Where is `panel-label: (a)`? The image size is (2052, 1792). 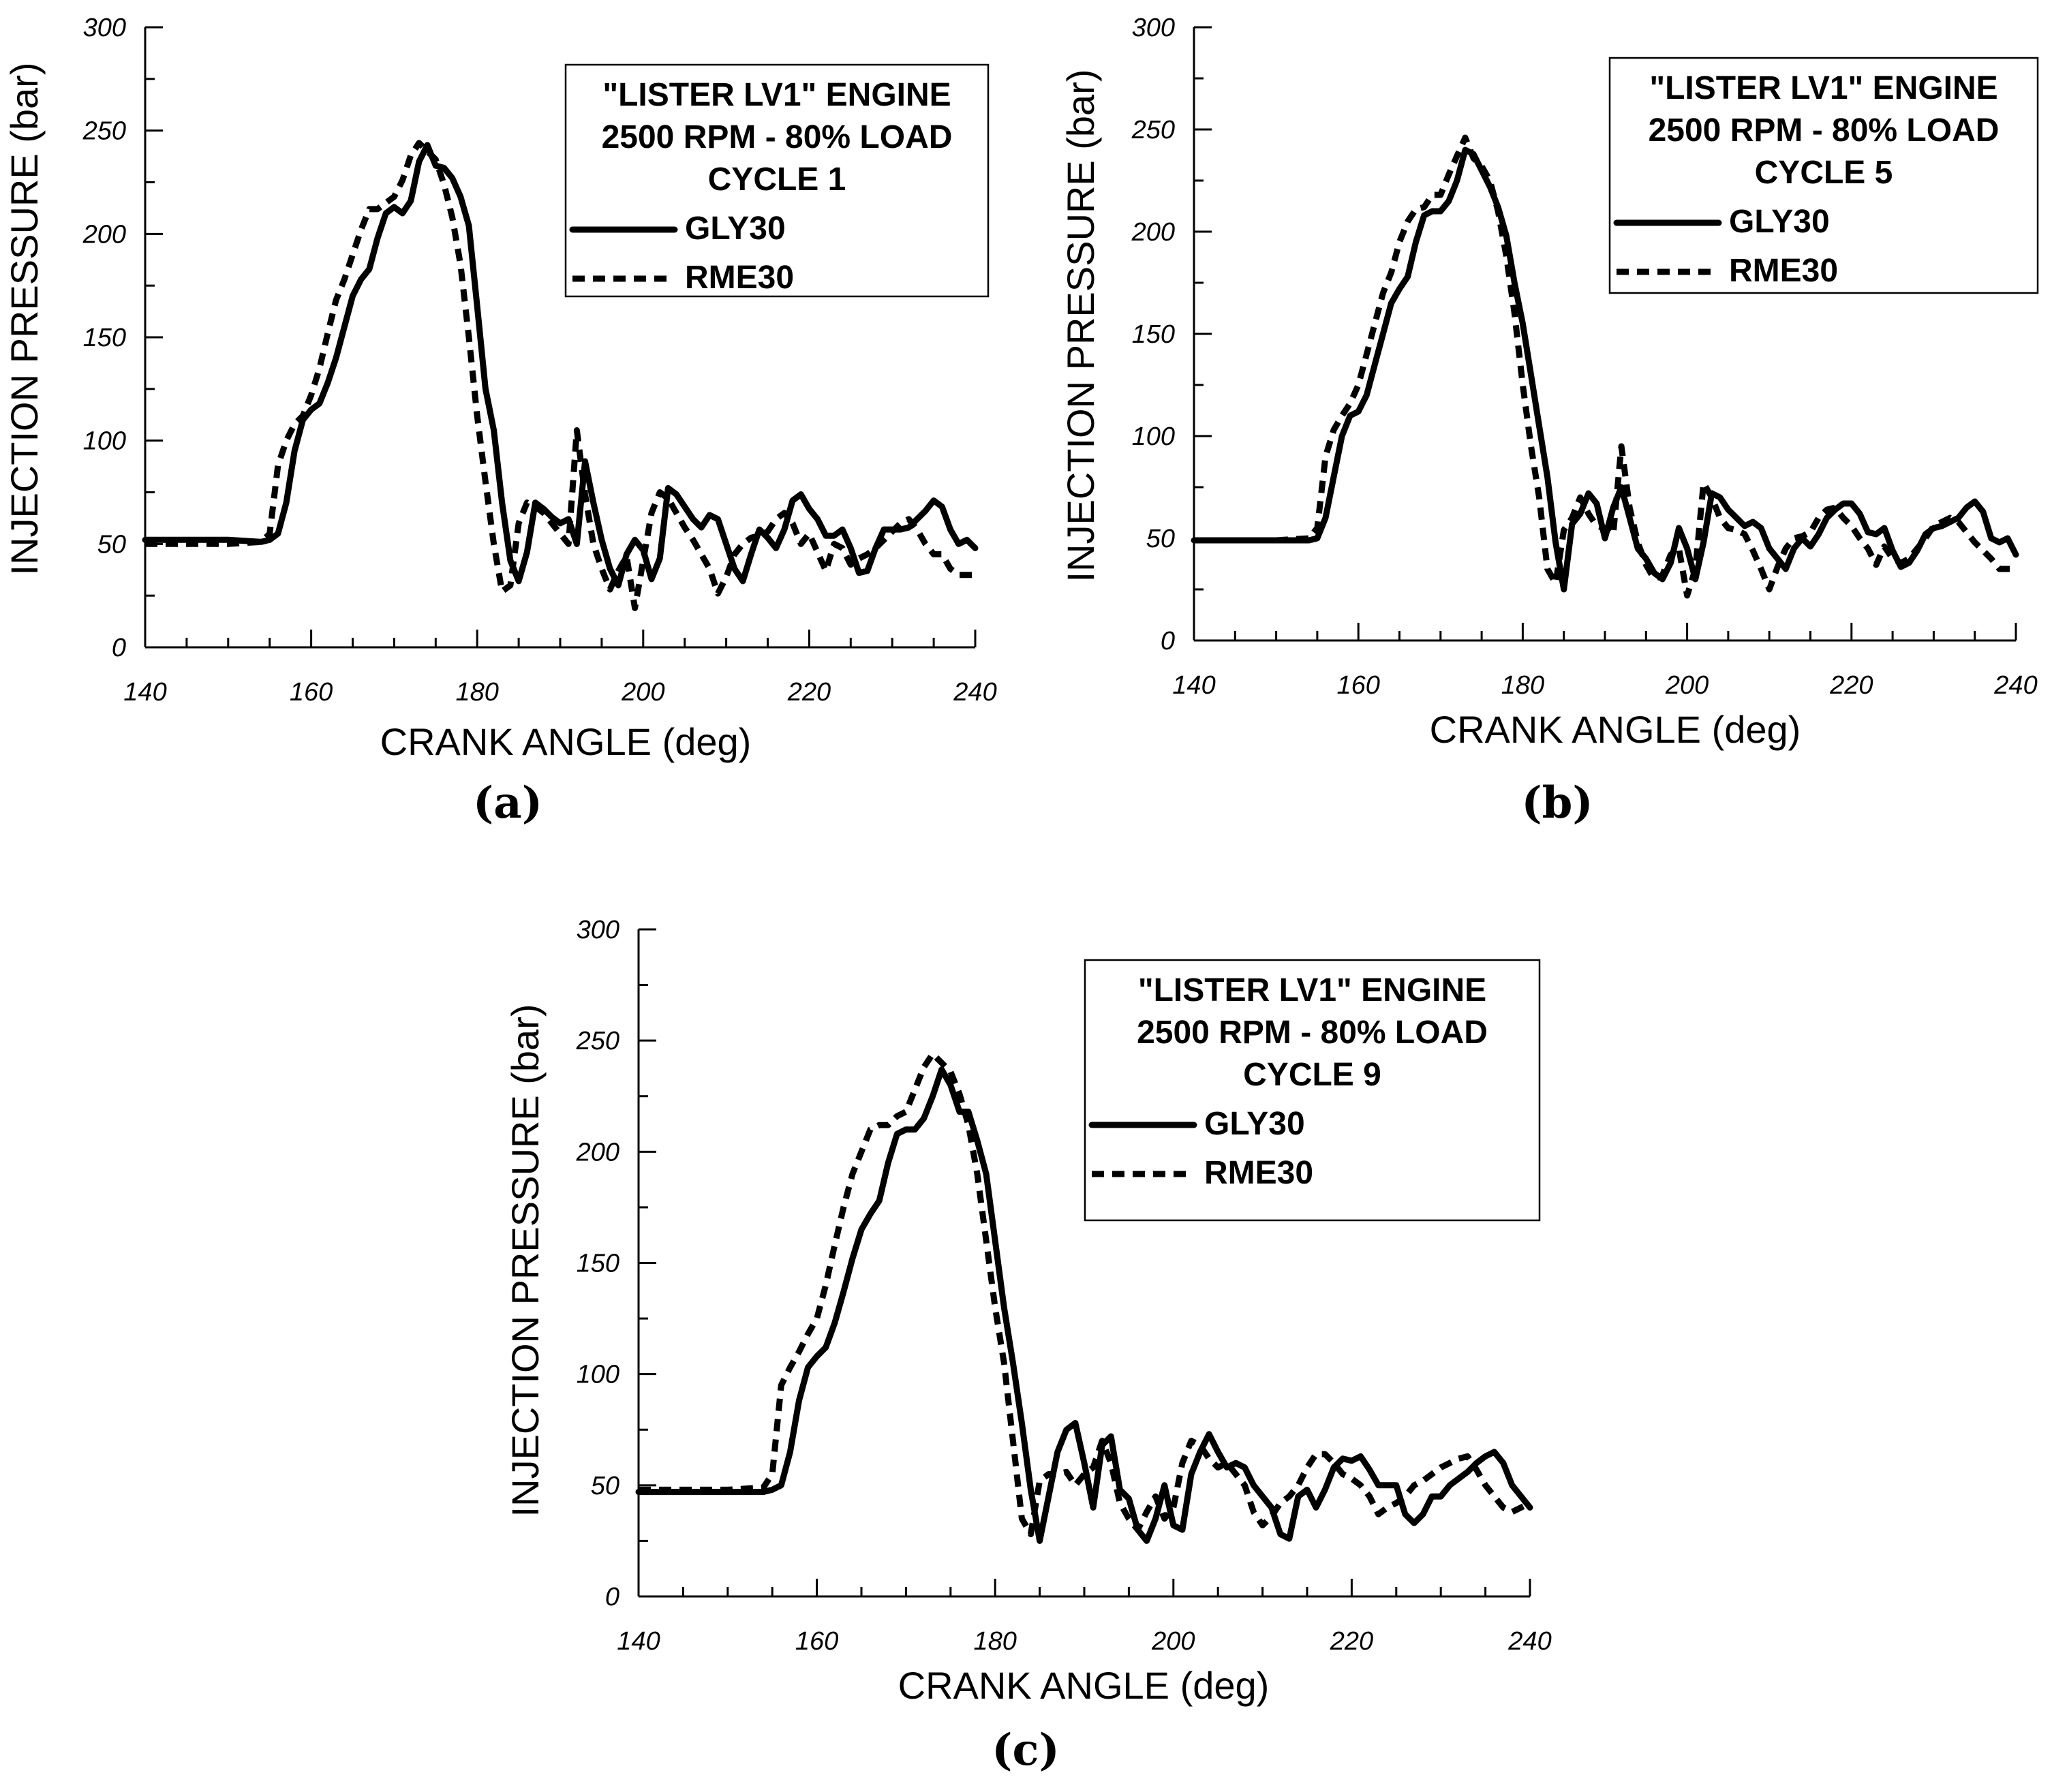
panel-label: (a) is located at coordinates (507, 803).